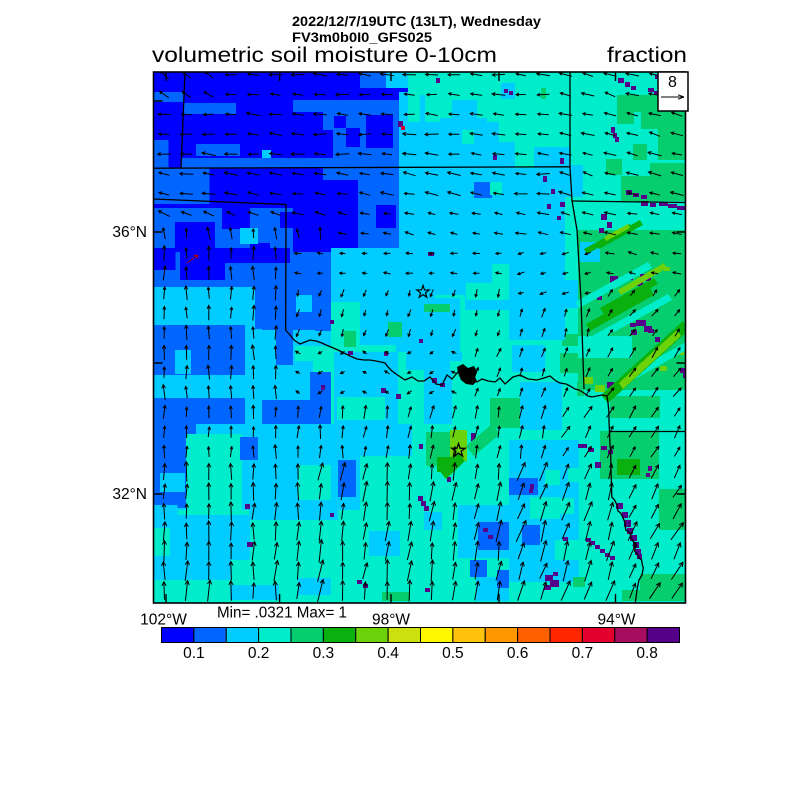  Describe the element at coordinates (129, 494) in the screenshot. I see `svg-text: 32°N` at that location.